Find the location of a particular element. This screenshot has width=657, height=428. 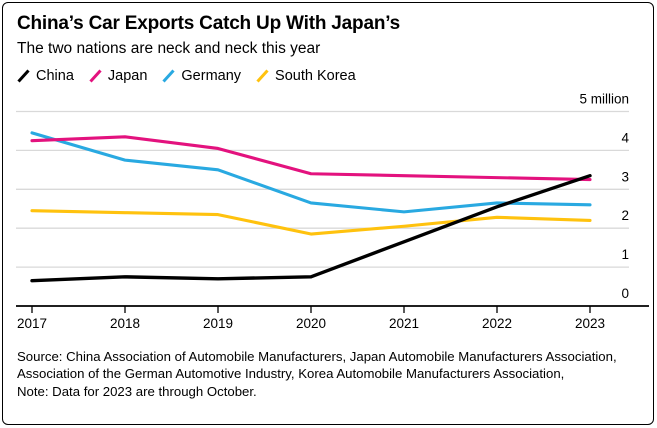

x-tick-label: 2020 is located at coordinates (311, 323).